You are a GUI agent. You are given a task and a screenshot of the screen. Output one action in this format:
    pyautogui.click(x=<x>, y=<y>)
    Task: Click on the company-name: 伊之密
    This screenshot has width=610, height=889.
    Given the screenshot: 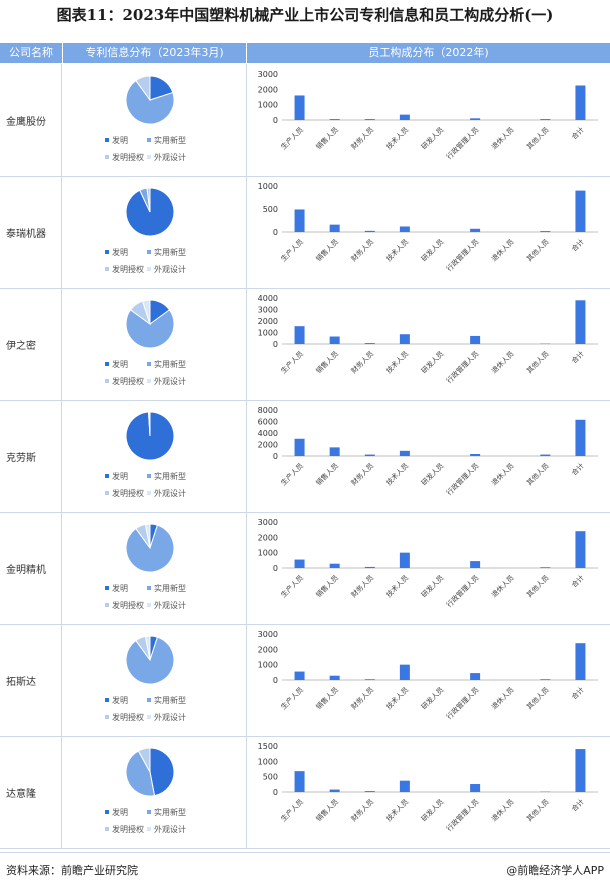 What is the action you would take?
    pyautogui.click(x=31, y=344)
    